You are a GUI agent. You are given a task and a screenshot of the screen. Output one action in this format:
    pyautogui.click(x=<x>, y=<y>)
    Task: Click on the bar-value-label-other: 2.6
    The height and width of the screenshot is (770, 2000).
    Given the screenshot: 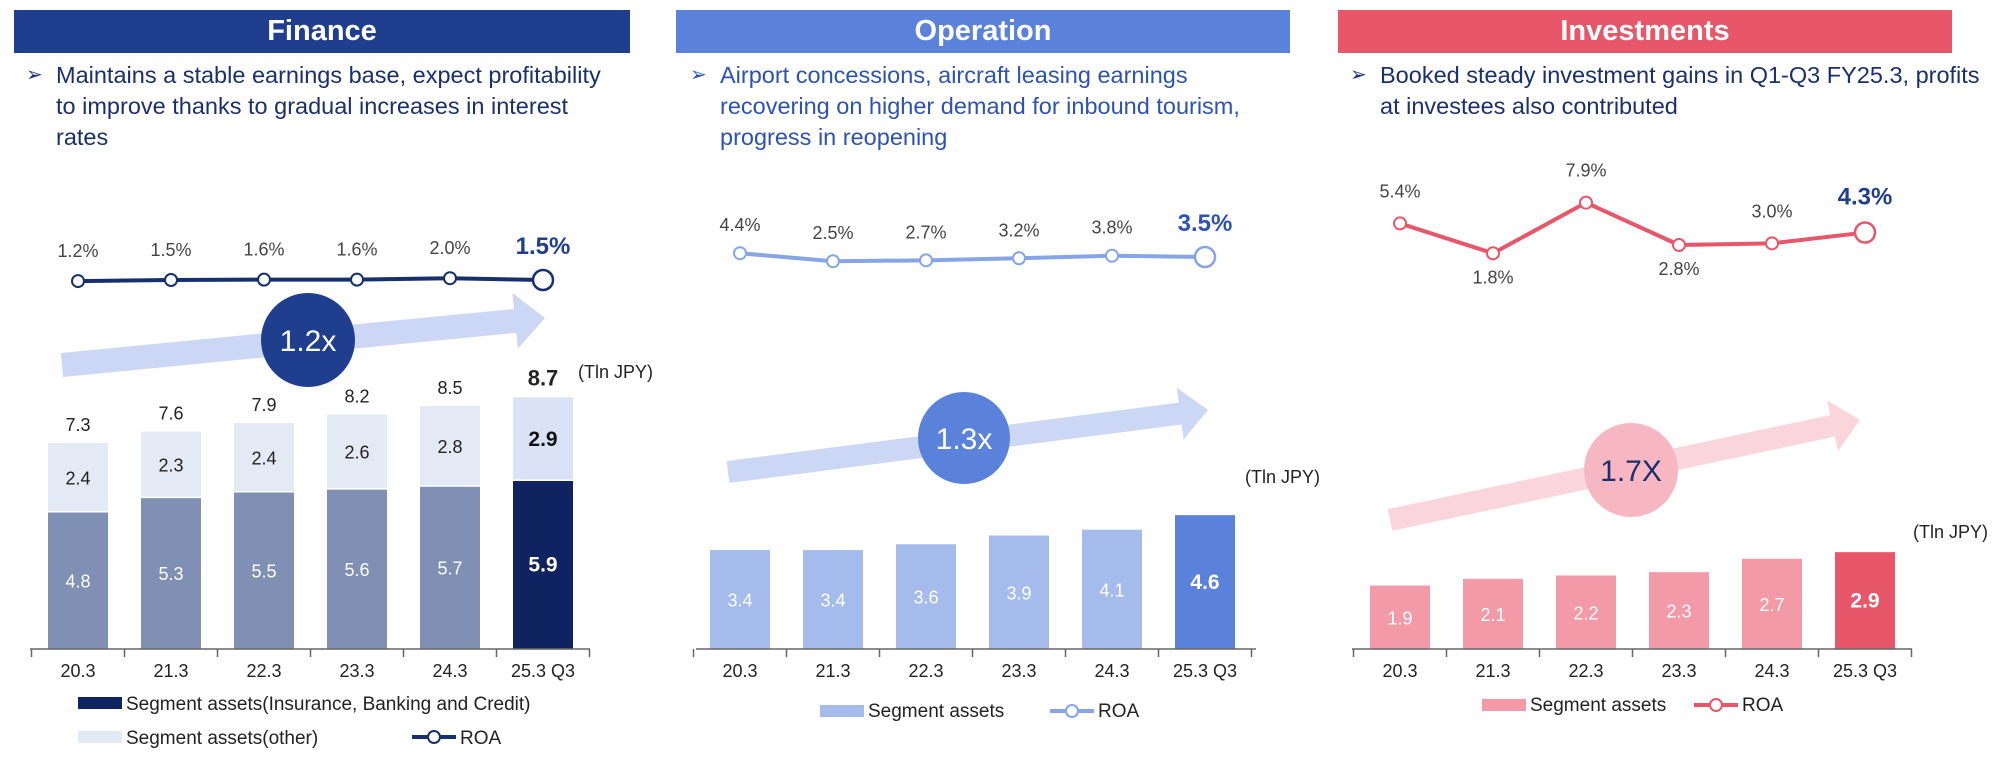 What is the action you would take?
    pyautogui.click(x=356, y=453)
    